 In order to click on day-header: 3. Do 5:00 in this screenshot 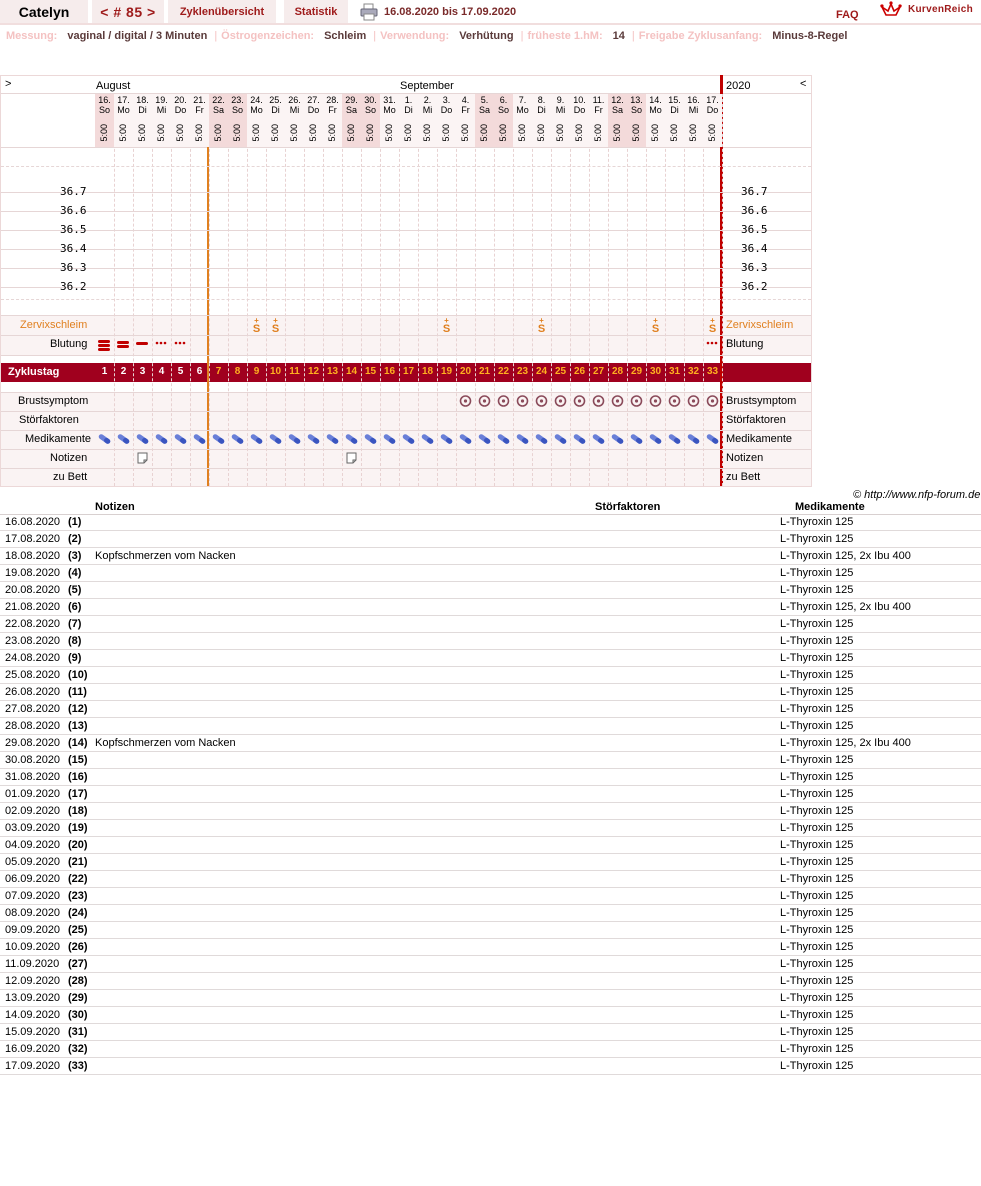, I will do `click(446, 120)`.